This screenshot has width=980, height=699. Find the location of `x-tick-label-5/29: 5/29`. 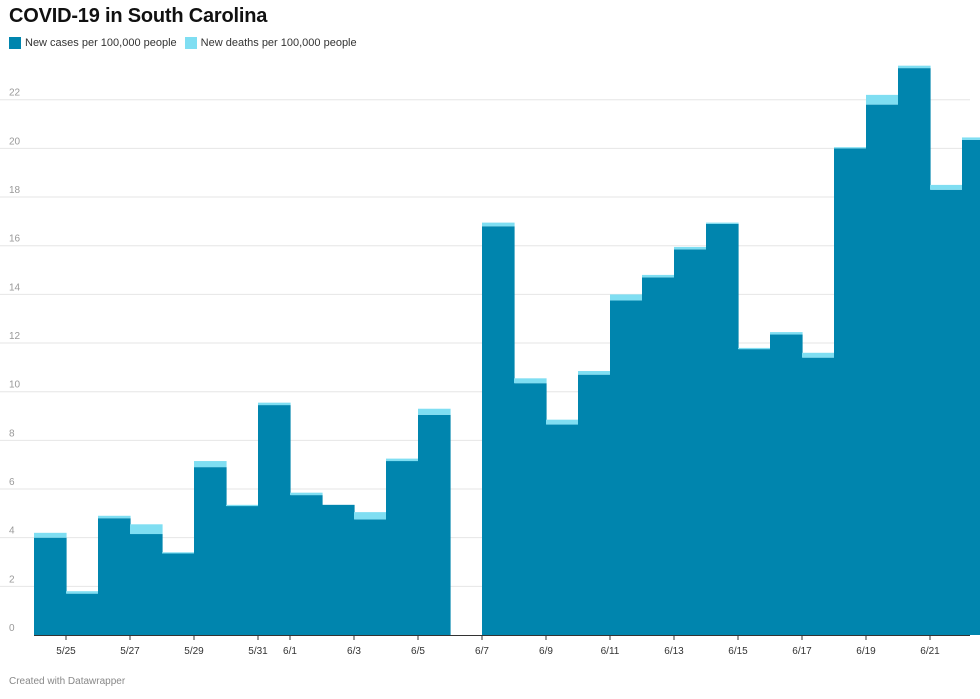

x-tick-label-5/29: 5/29 is located at coordinates (194, 651).